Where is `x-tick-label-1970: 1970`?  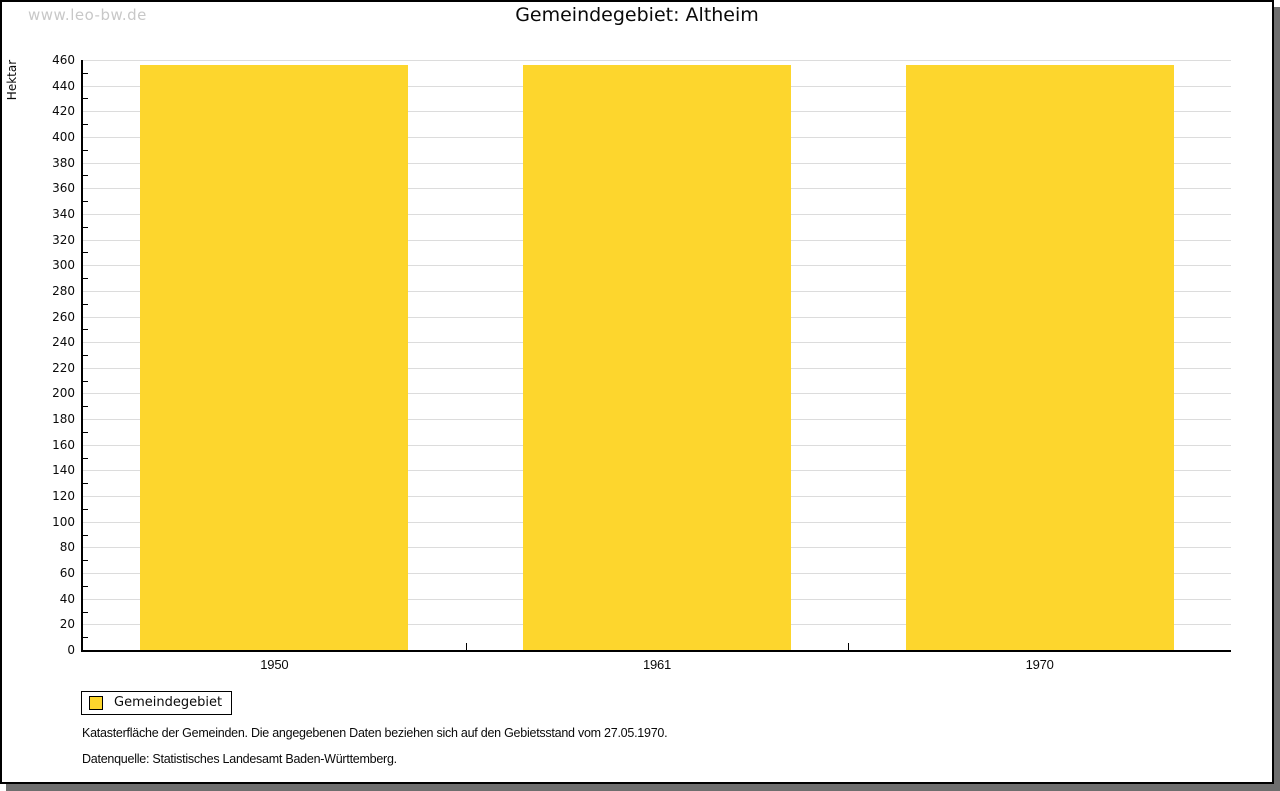 x-tick-label-1970: 1970 is located at coordinates (1039, 664).